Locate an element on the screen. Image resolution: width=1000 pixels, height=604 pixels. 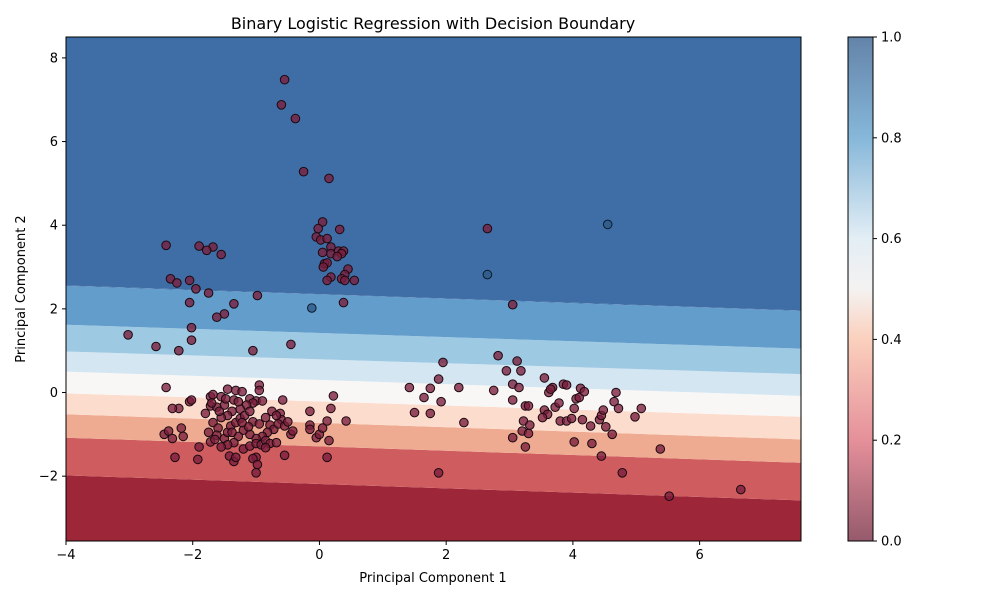
y-tick-label: 2 is located at coordinates (54, 309).